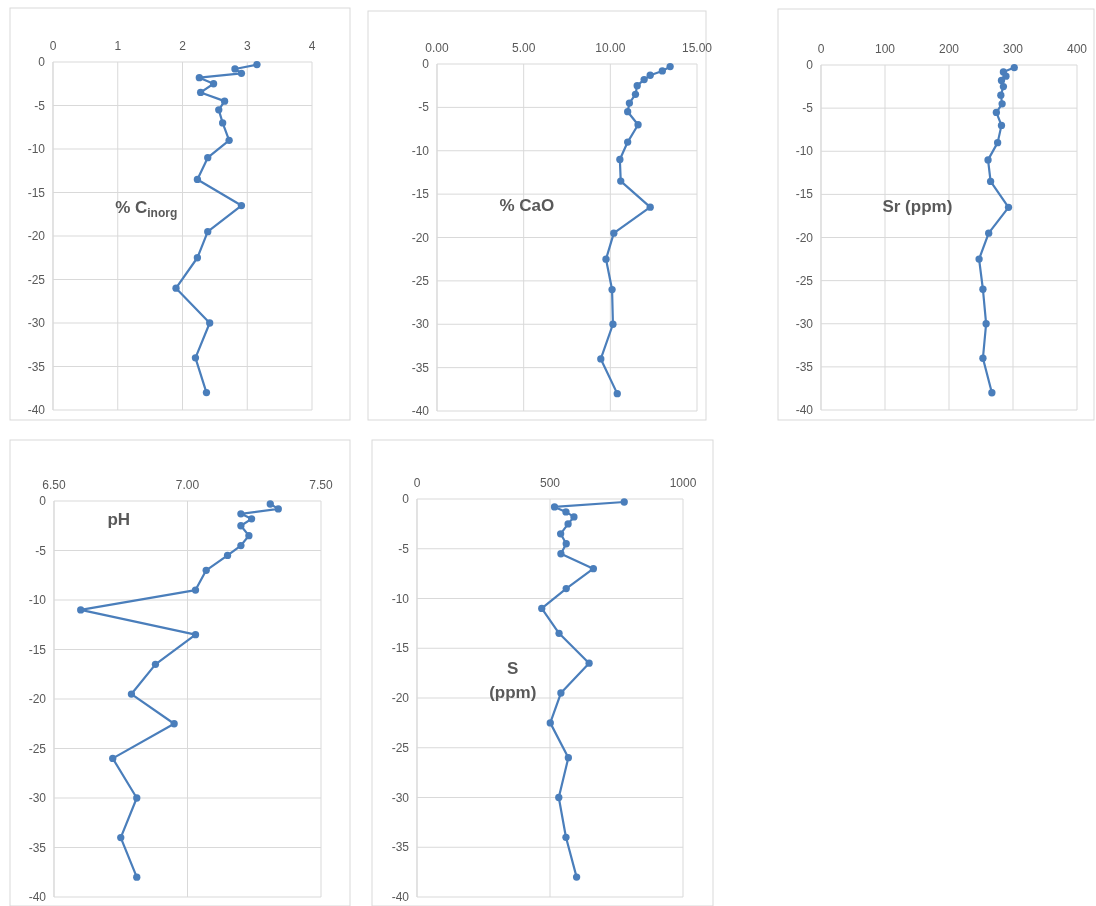 This screenshot has height=906, width=1096. I want to click on annotation: pH, so click(119, 519).